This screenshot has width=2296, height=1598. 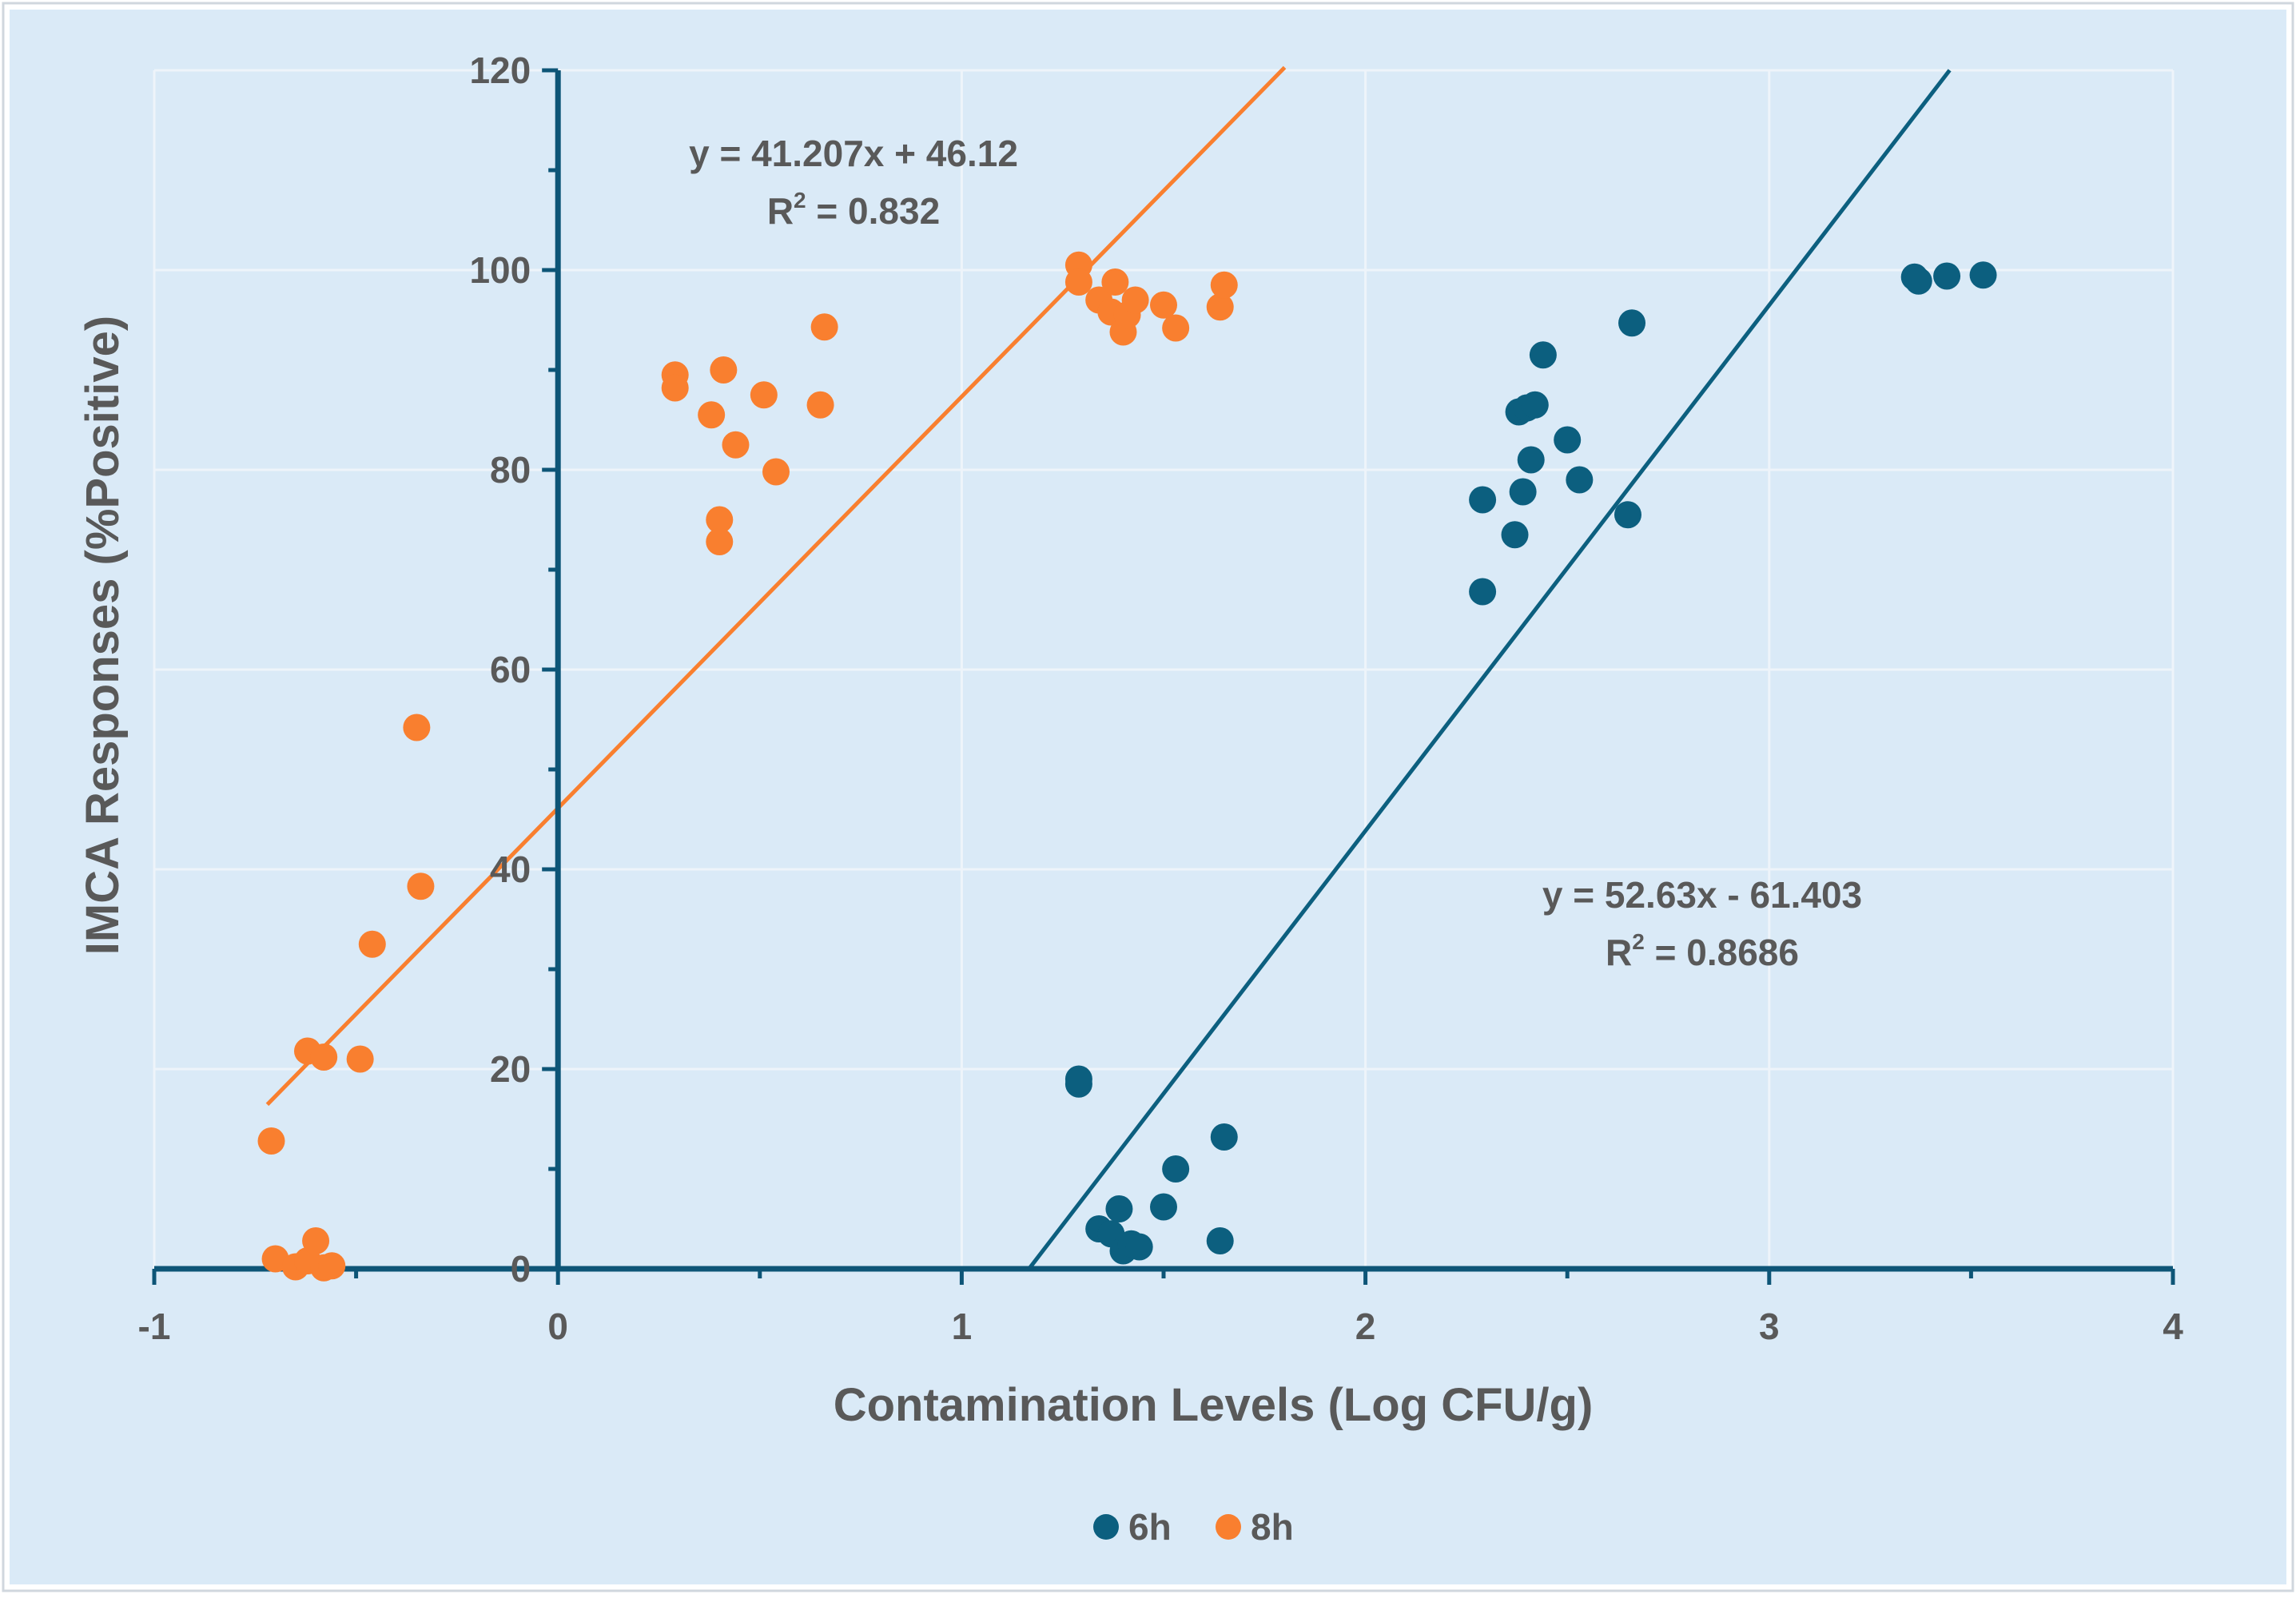 I want to click on y-tick-label: 60, so click(x=511, y=669).